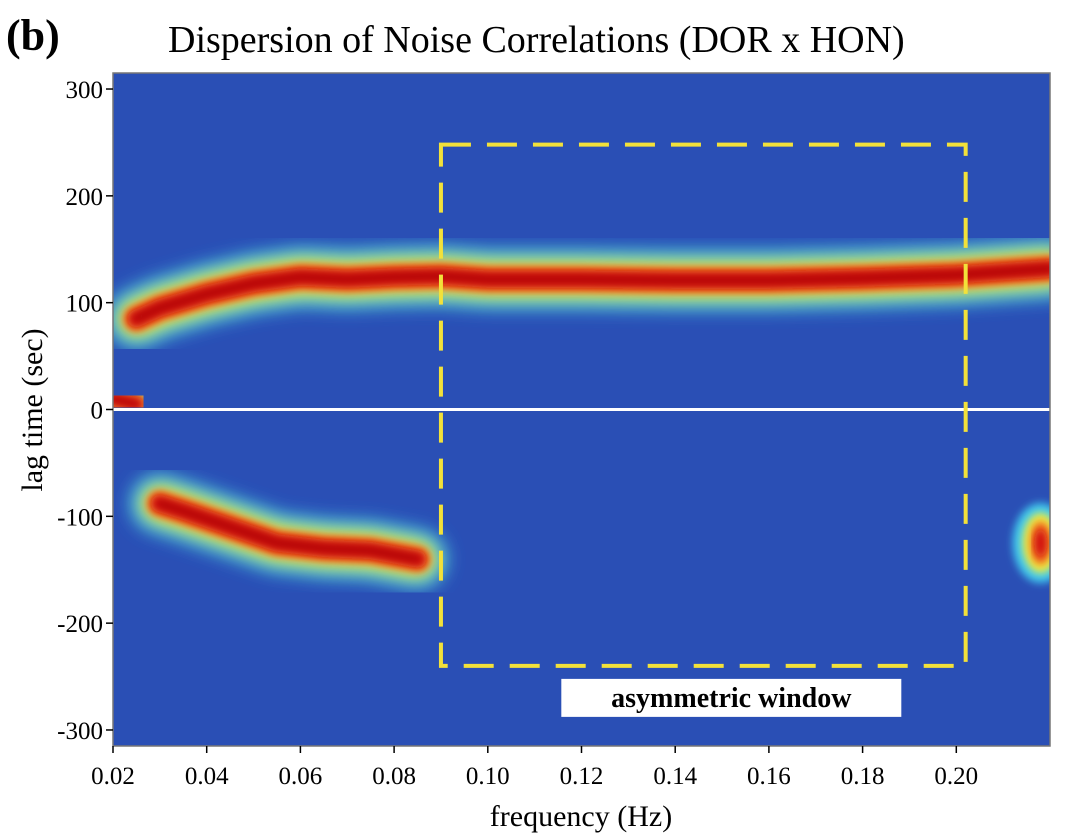 The image size is (1090, 840). What do you see at coordinates (85, 197) in the screenshot?
I see `y-tick-label: 200` at bounding box center [85, 197].